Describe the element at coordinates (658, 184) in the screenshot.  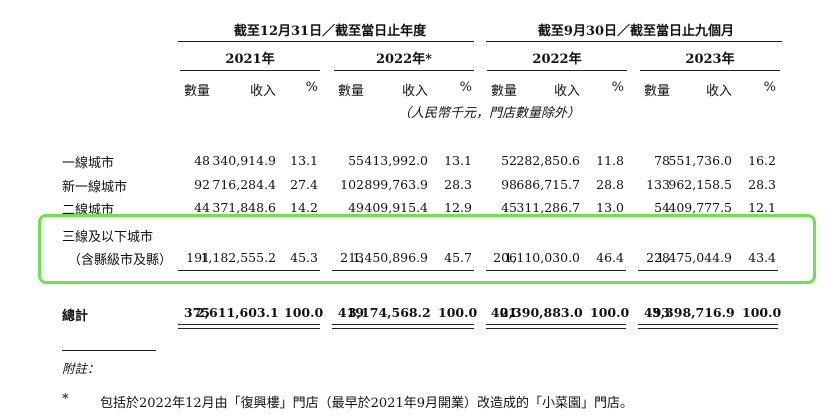
I see `table-cell: 133` at that location.